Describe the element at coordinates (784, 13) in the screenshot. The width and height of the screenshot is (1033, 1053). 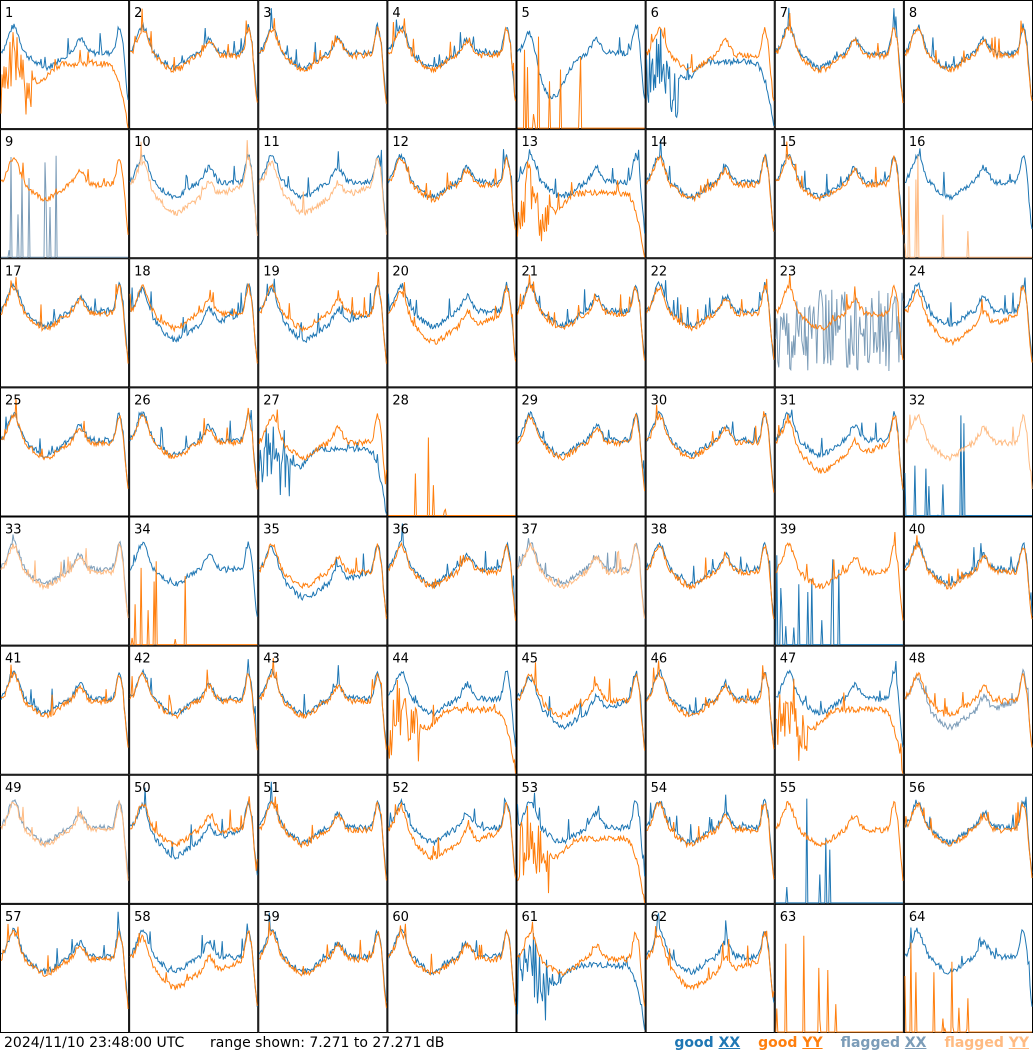
I see `panel-label: 7` at that location.